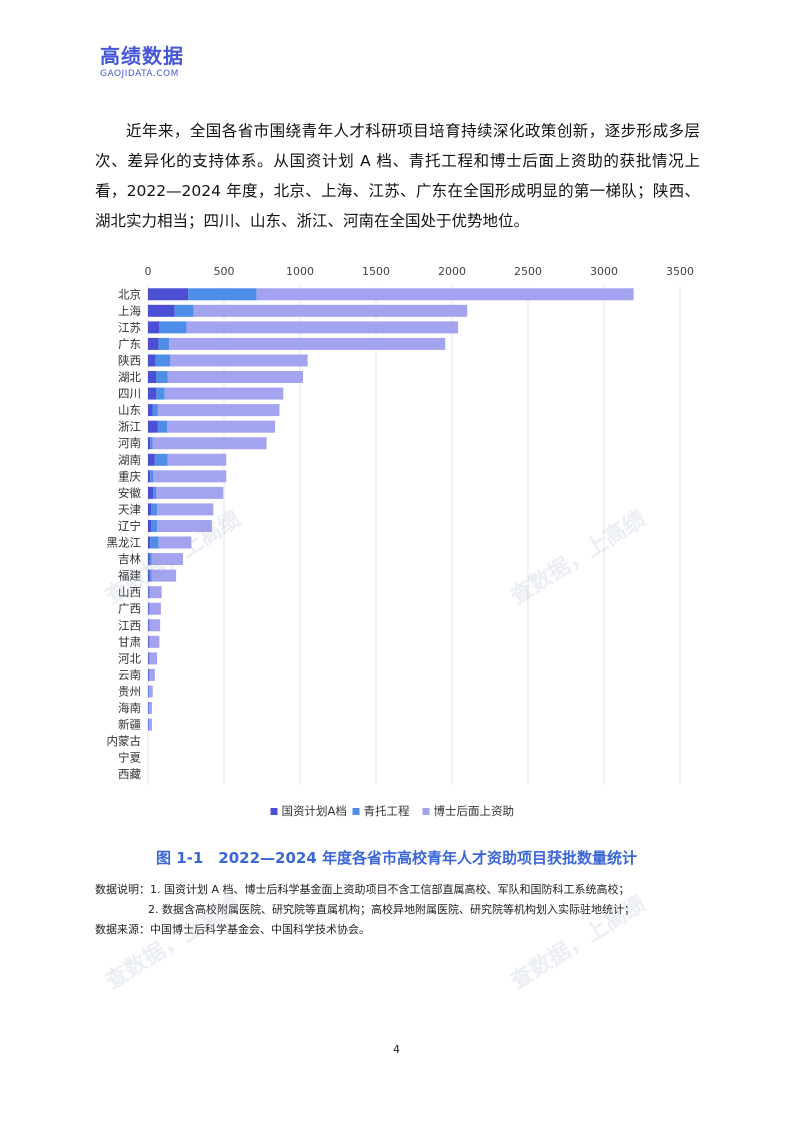 The width and height of the screenshot is (793, 1122). Describe the element at coordinates (124, 741) in the screenshot. I see `y-category-label: 内蒙古` at that location.